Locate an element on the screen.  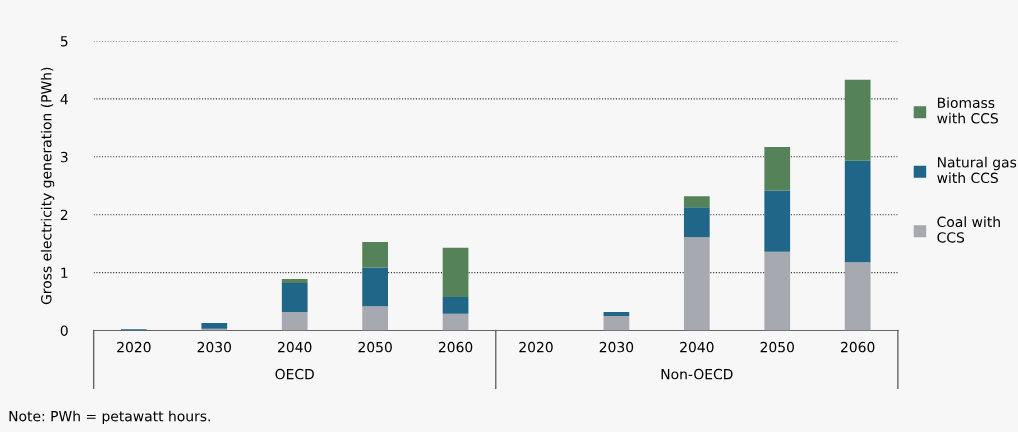
y-tick-label: 0 is located at coordinates (64, 330).